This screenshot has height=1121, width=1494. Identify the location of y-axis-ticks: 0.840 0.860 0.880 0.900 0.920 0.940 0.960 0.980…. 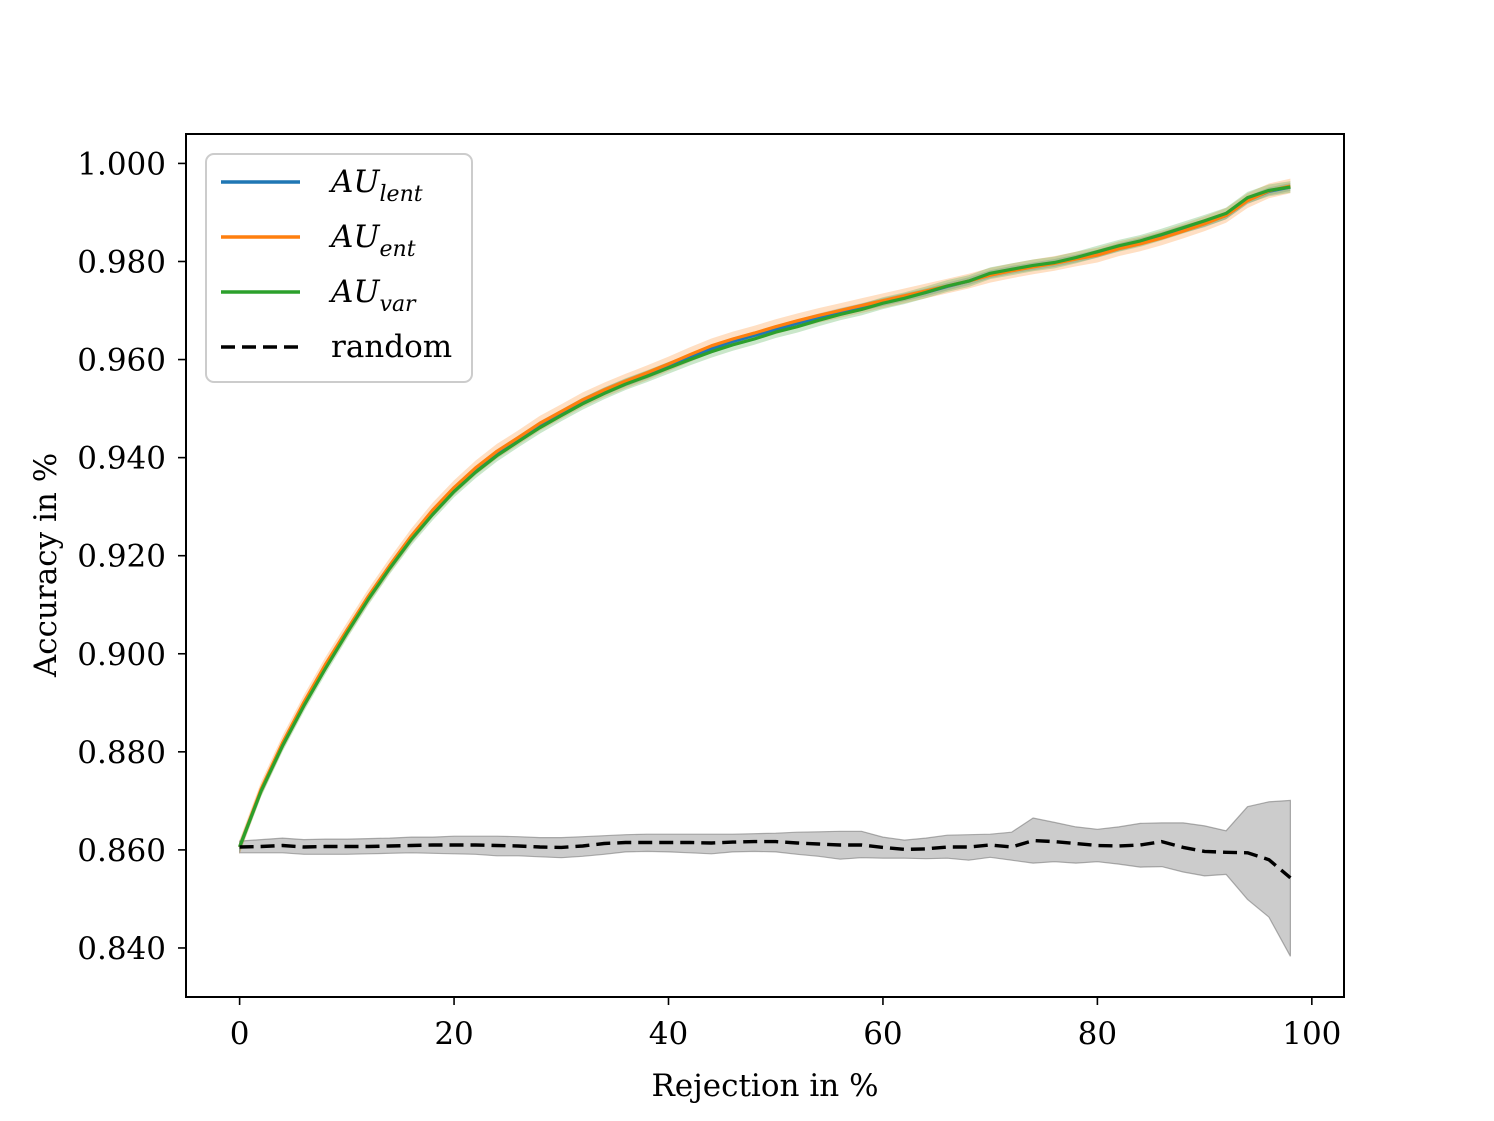
(131, 556).